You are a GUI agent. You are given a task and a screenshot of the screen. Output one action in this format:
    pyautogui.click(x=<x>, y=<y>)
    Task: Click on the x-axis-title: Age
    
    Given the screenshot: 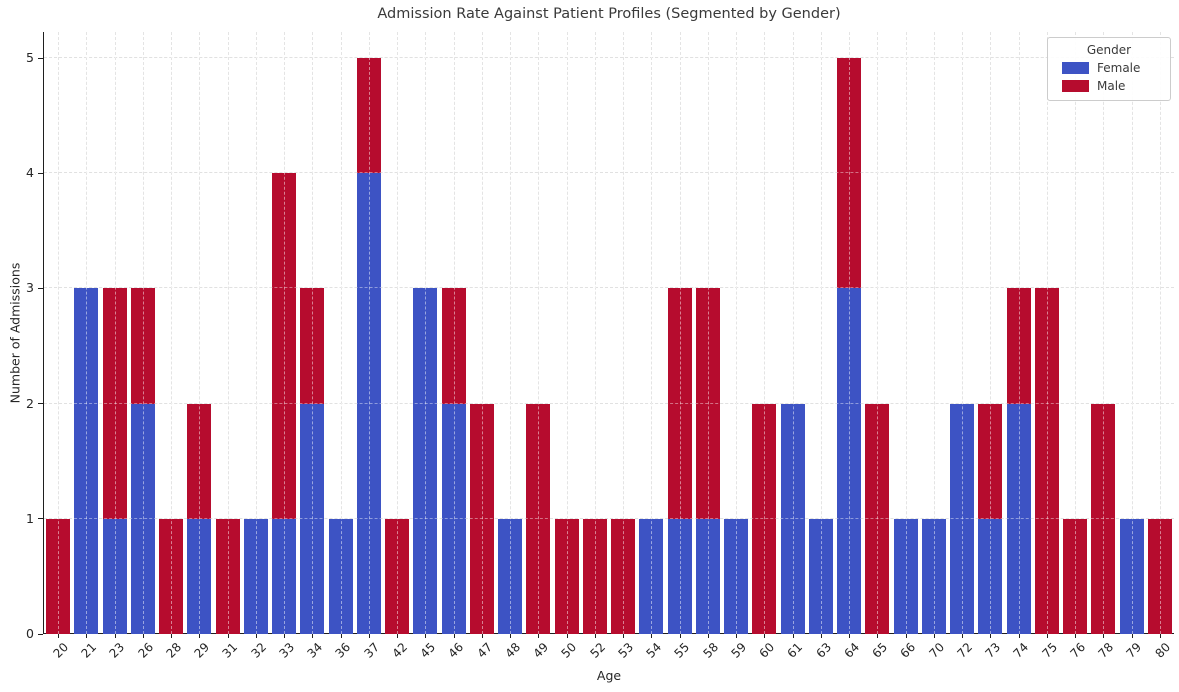 What is the action you would take?
    pyautogui.click(x=609, y=675)
    